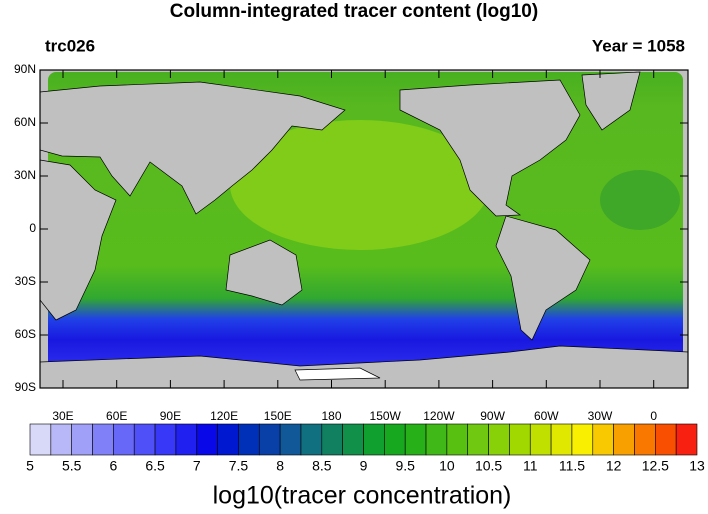 The width and height of the screenshot is (708, 514). Describe the element at coordinates (70, 45) in the screenshot. I see `left-label: trc026` at that location.